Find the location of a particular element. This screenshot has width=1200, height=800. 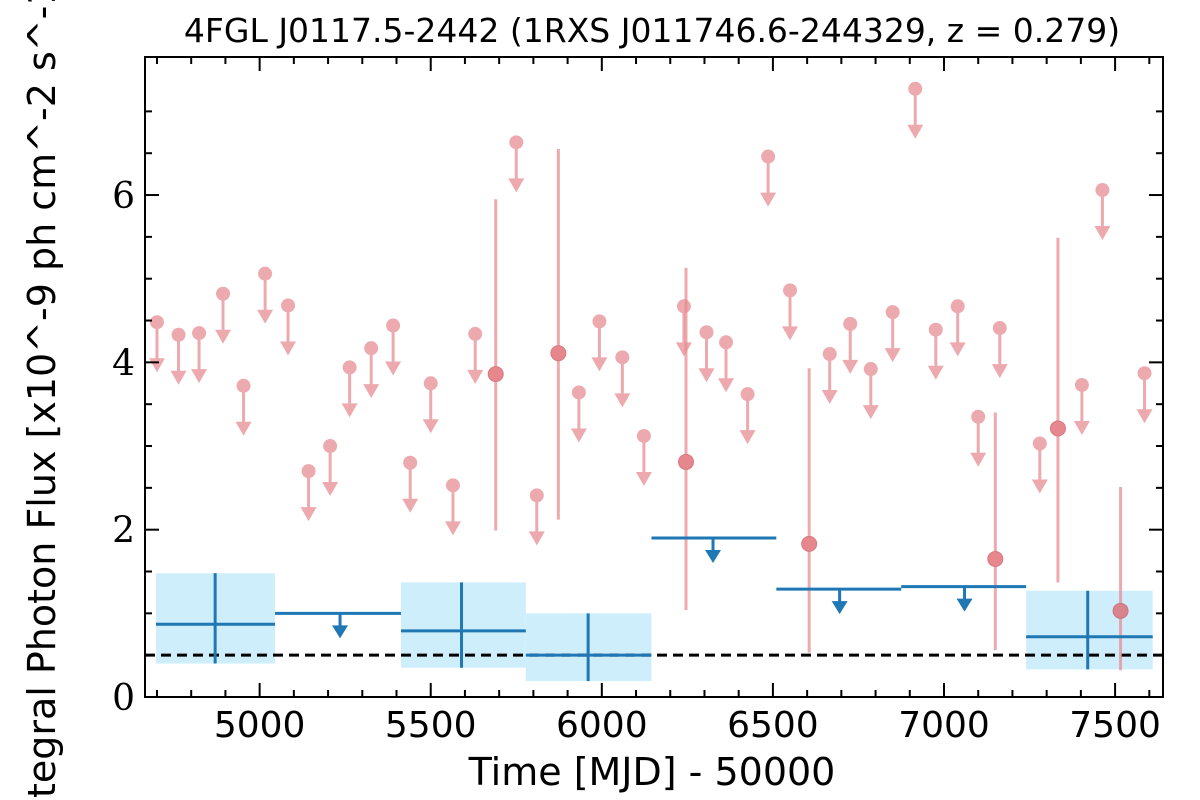

x-tick-label: 5000 is located at coordinates (260, 725).